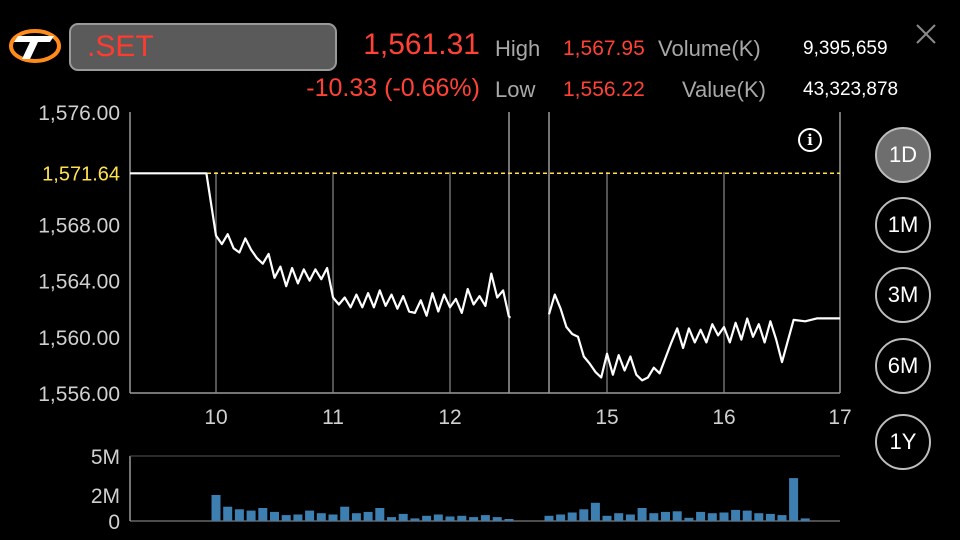  Describe the element at coordinates (79, 113) in the screenshot. I see `price-y-tick: 1,576.00` at that location.